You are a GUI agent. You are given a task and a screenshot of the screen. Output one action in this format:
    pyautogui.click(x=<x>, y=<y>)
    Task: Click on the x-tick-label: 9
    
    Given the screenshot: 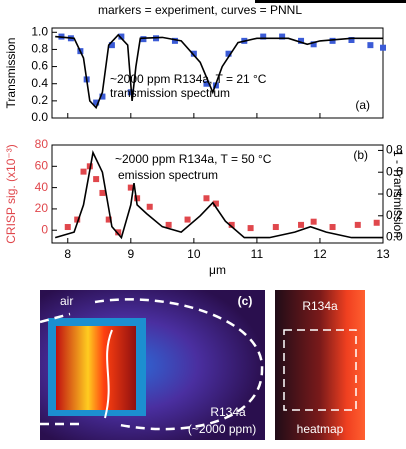 What is the action you would take?
    pyautogui.click(x=130, y=254)
    